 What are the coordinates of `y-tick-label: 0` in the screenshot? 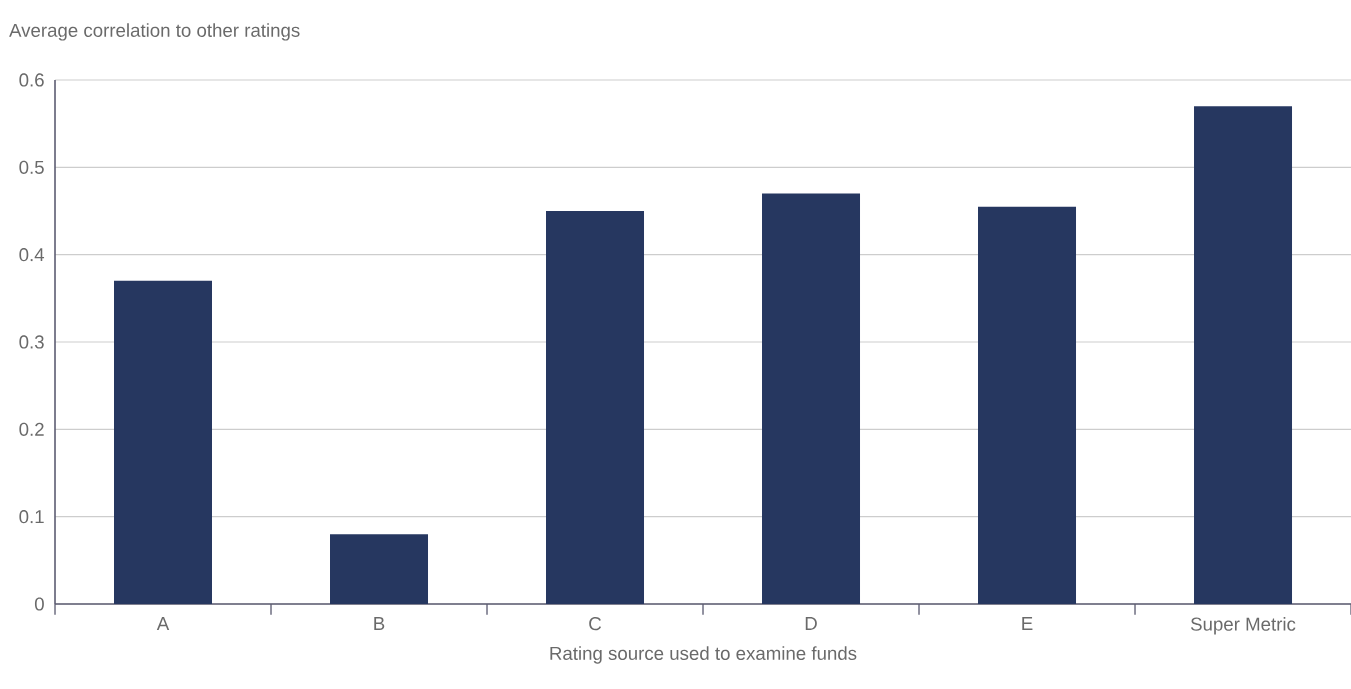 It's located at (39, 604).